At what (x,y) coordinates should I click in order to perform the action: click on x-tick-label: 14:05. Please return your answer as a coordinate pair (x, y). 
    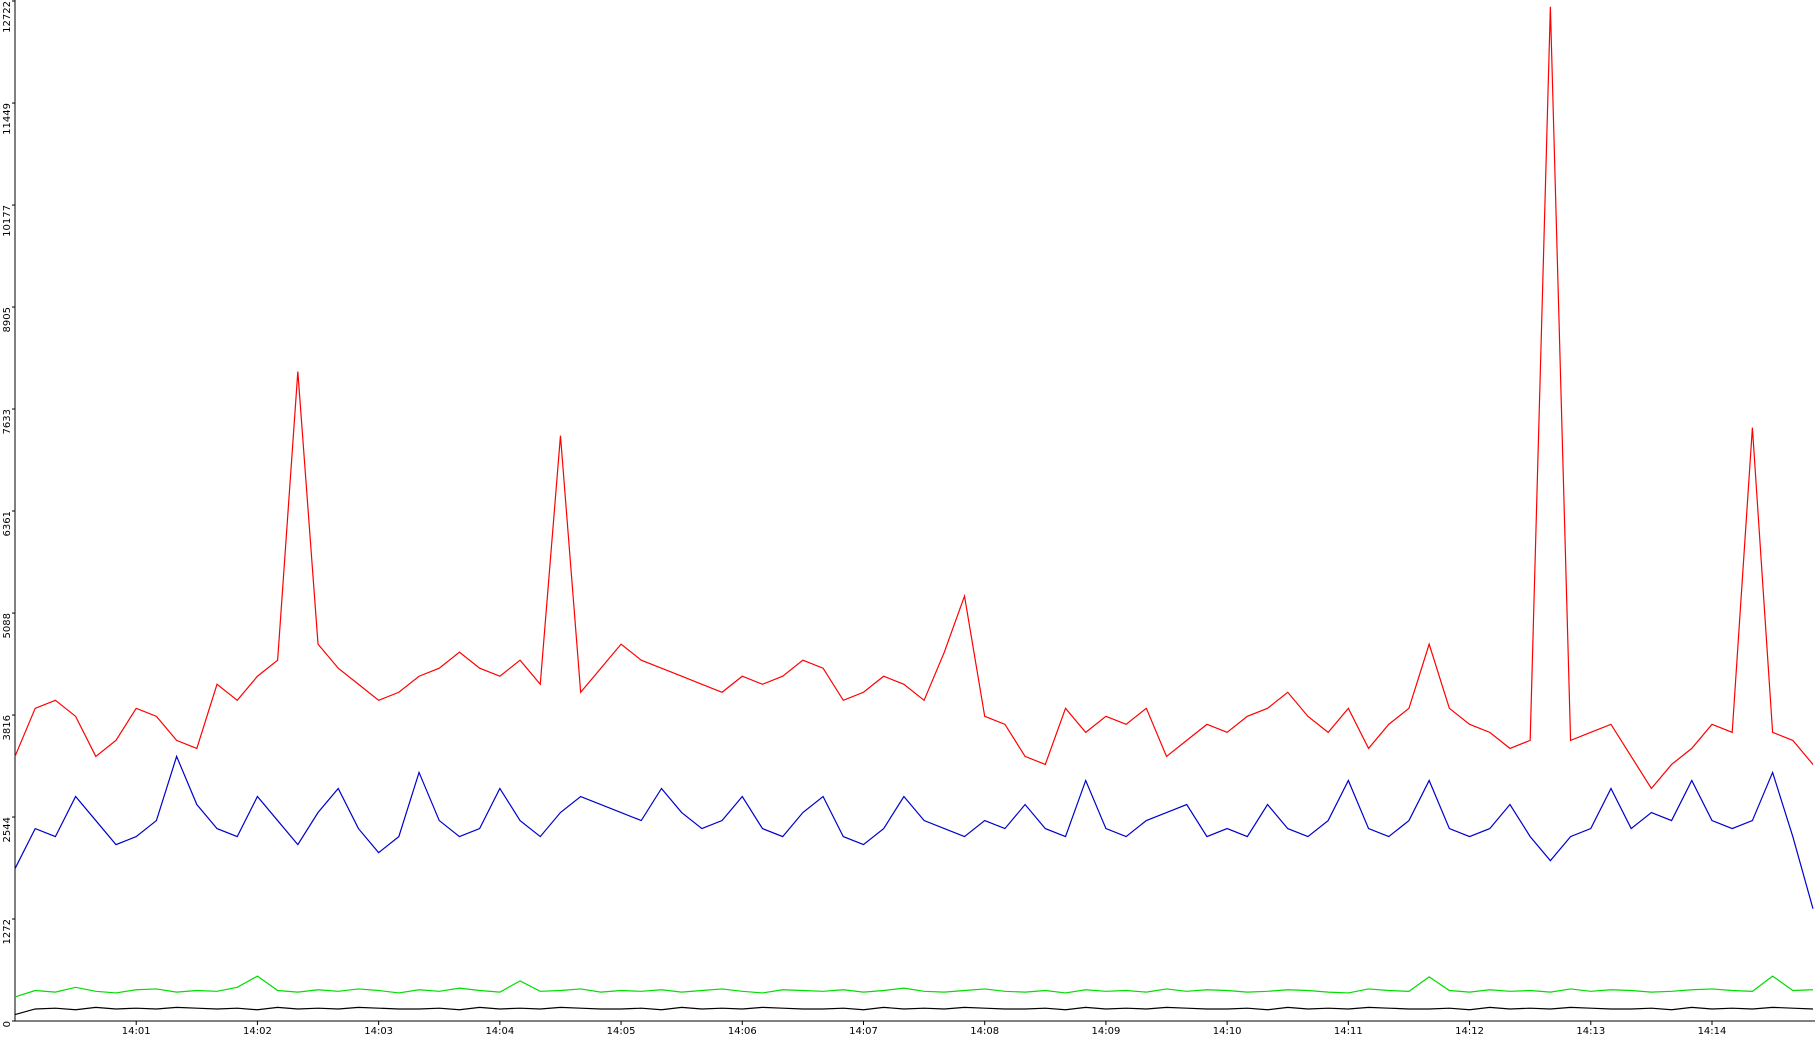
    Looking at the image, I should click on (621, 1031).